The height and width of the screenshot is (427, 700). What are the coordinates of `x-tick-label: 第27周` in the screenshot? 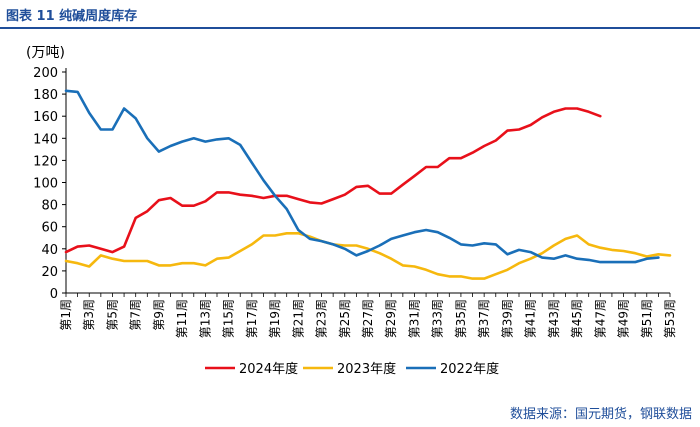 It's located at (368, 318).